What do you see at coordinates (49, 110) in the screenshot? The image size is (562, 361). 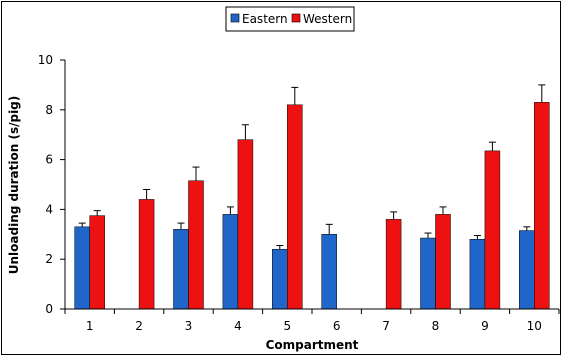 I see `y-tick-label: 8` at bounding box center [49, 110].